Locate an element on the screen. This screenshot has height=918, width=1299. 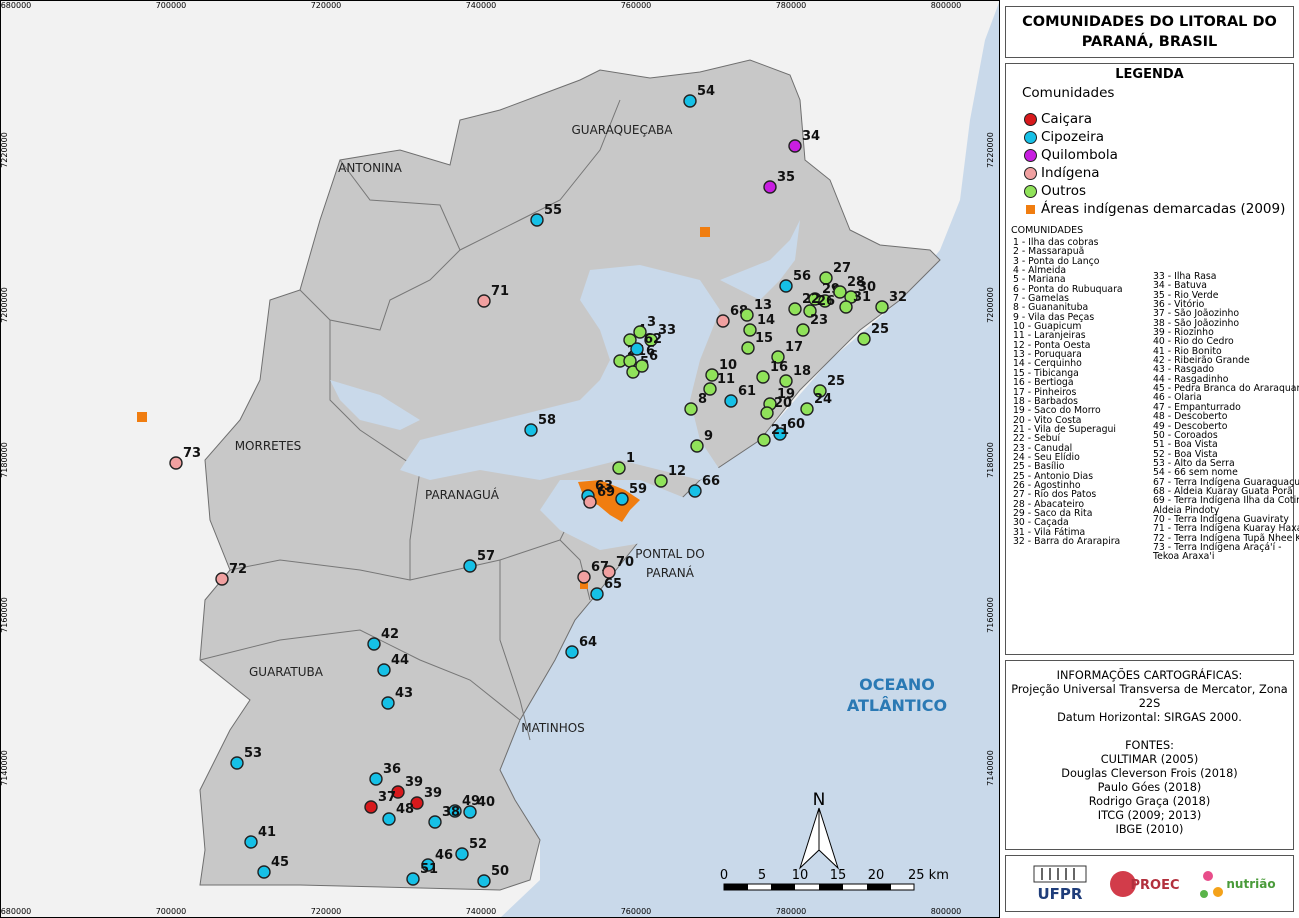
community-entry: 46 - Olaria is located at coordinates (1177, 398).